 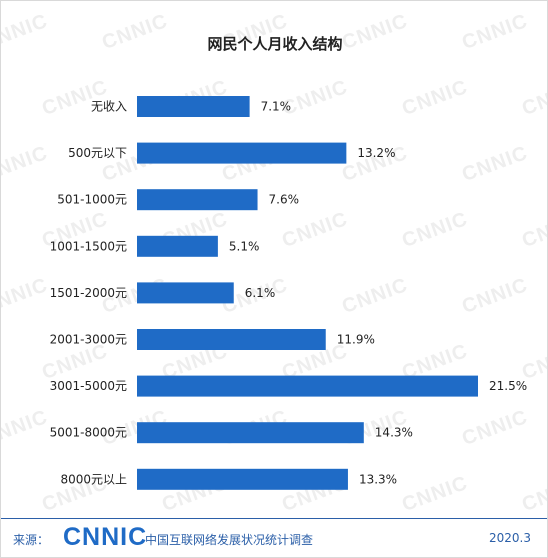 I want to click on footer-divider, so click(x=274, y=518).